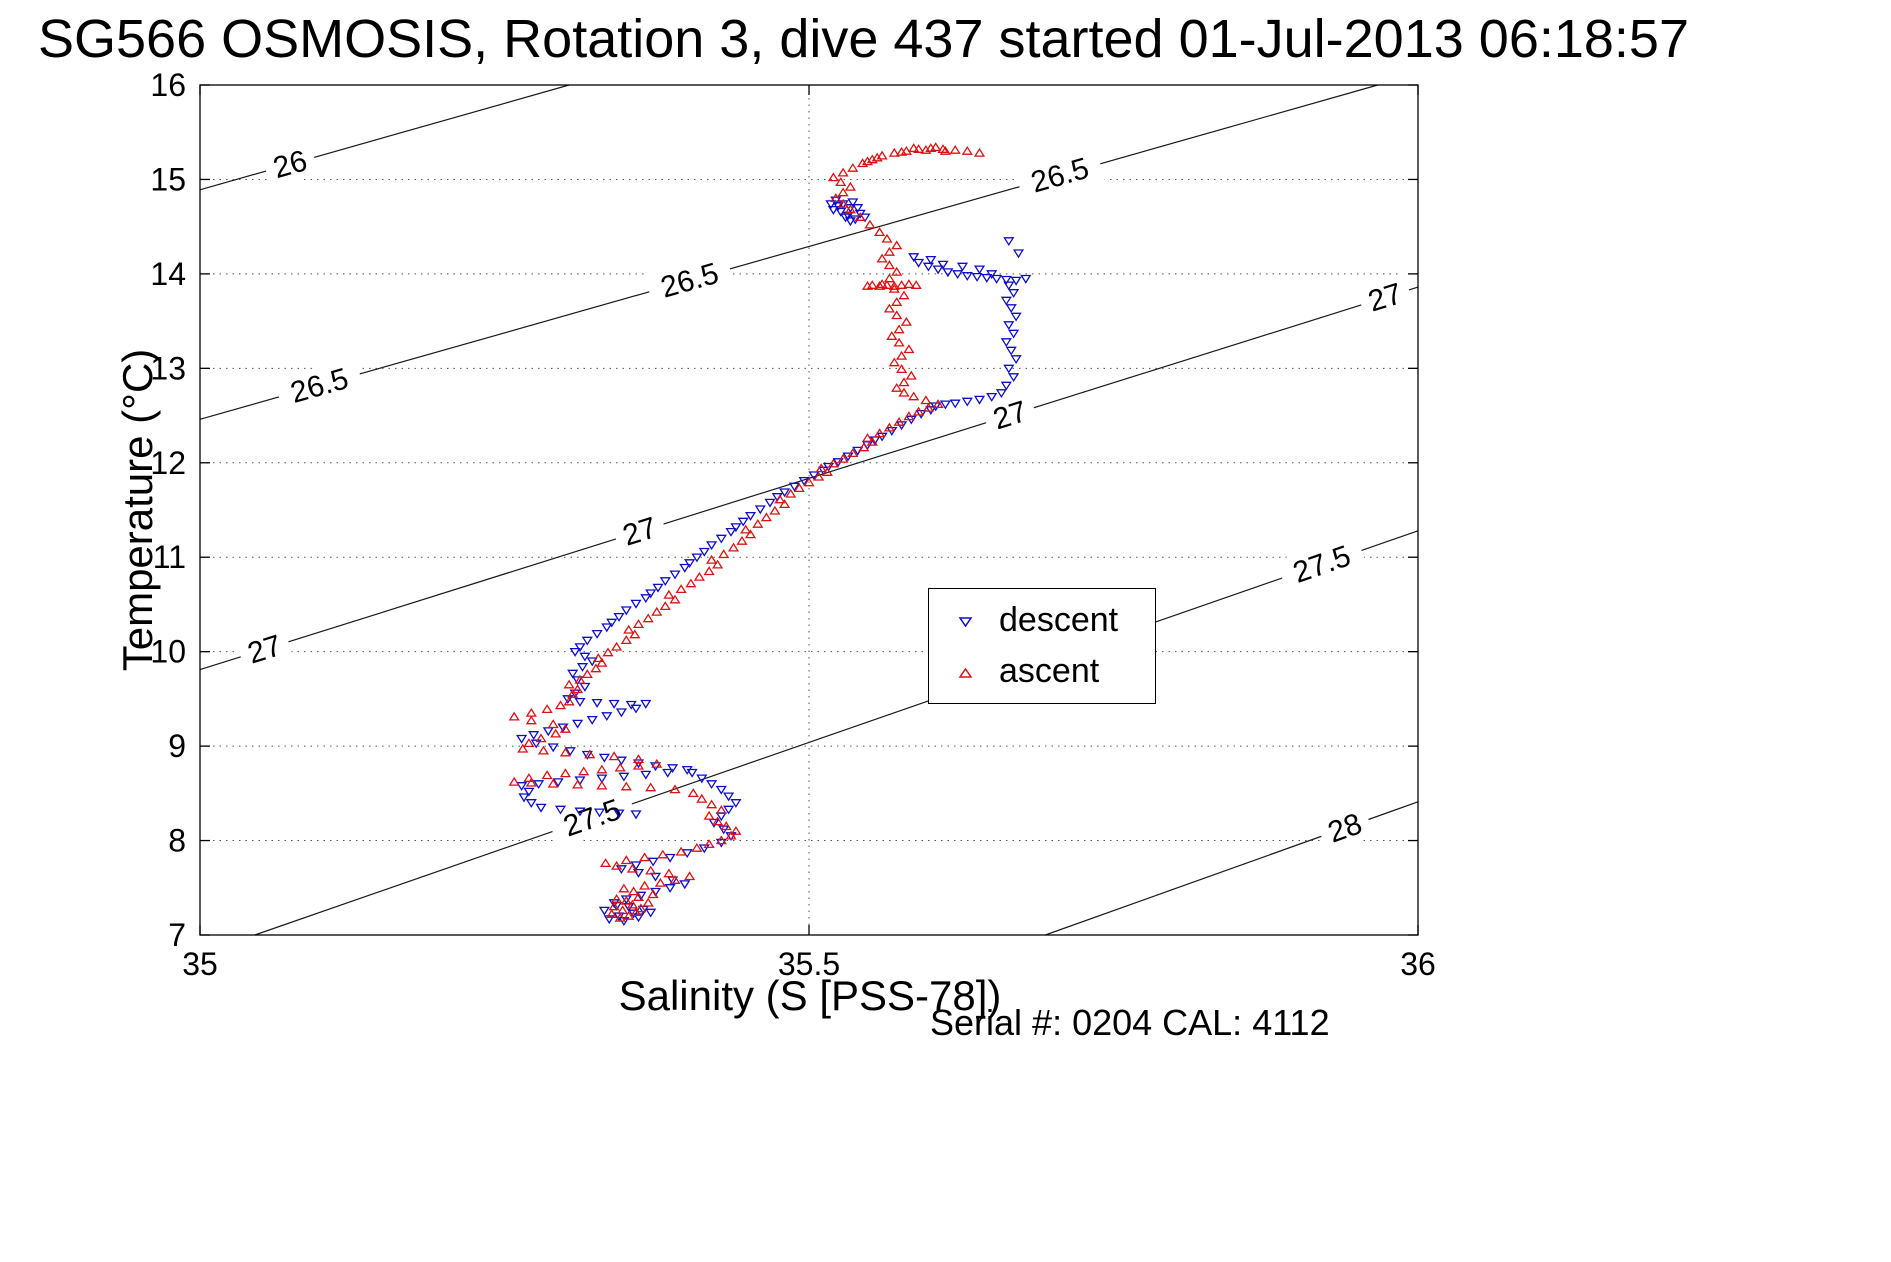  What do you see at coordinates (1059, 620) in the screenshot?
I see `legend-label-descent: descent` at bounding box center [1059, 620].